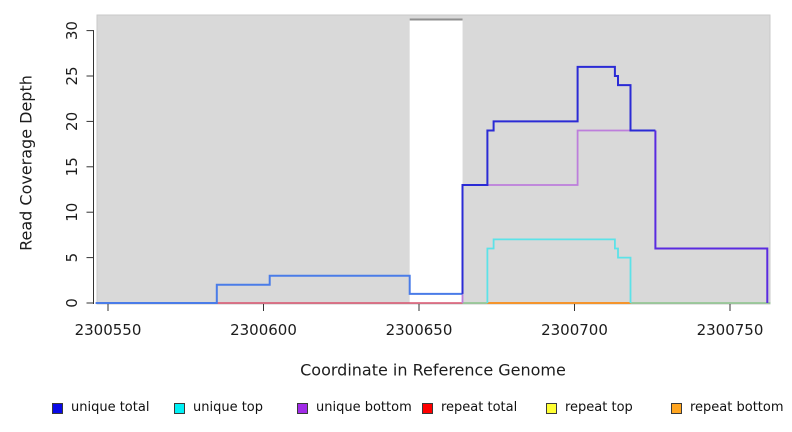  What do you see at coordinates (711, 216) in the screenshot?
I see `unique-total-overlap-tail-line` at bounding box center [711, 216].